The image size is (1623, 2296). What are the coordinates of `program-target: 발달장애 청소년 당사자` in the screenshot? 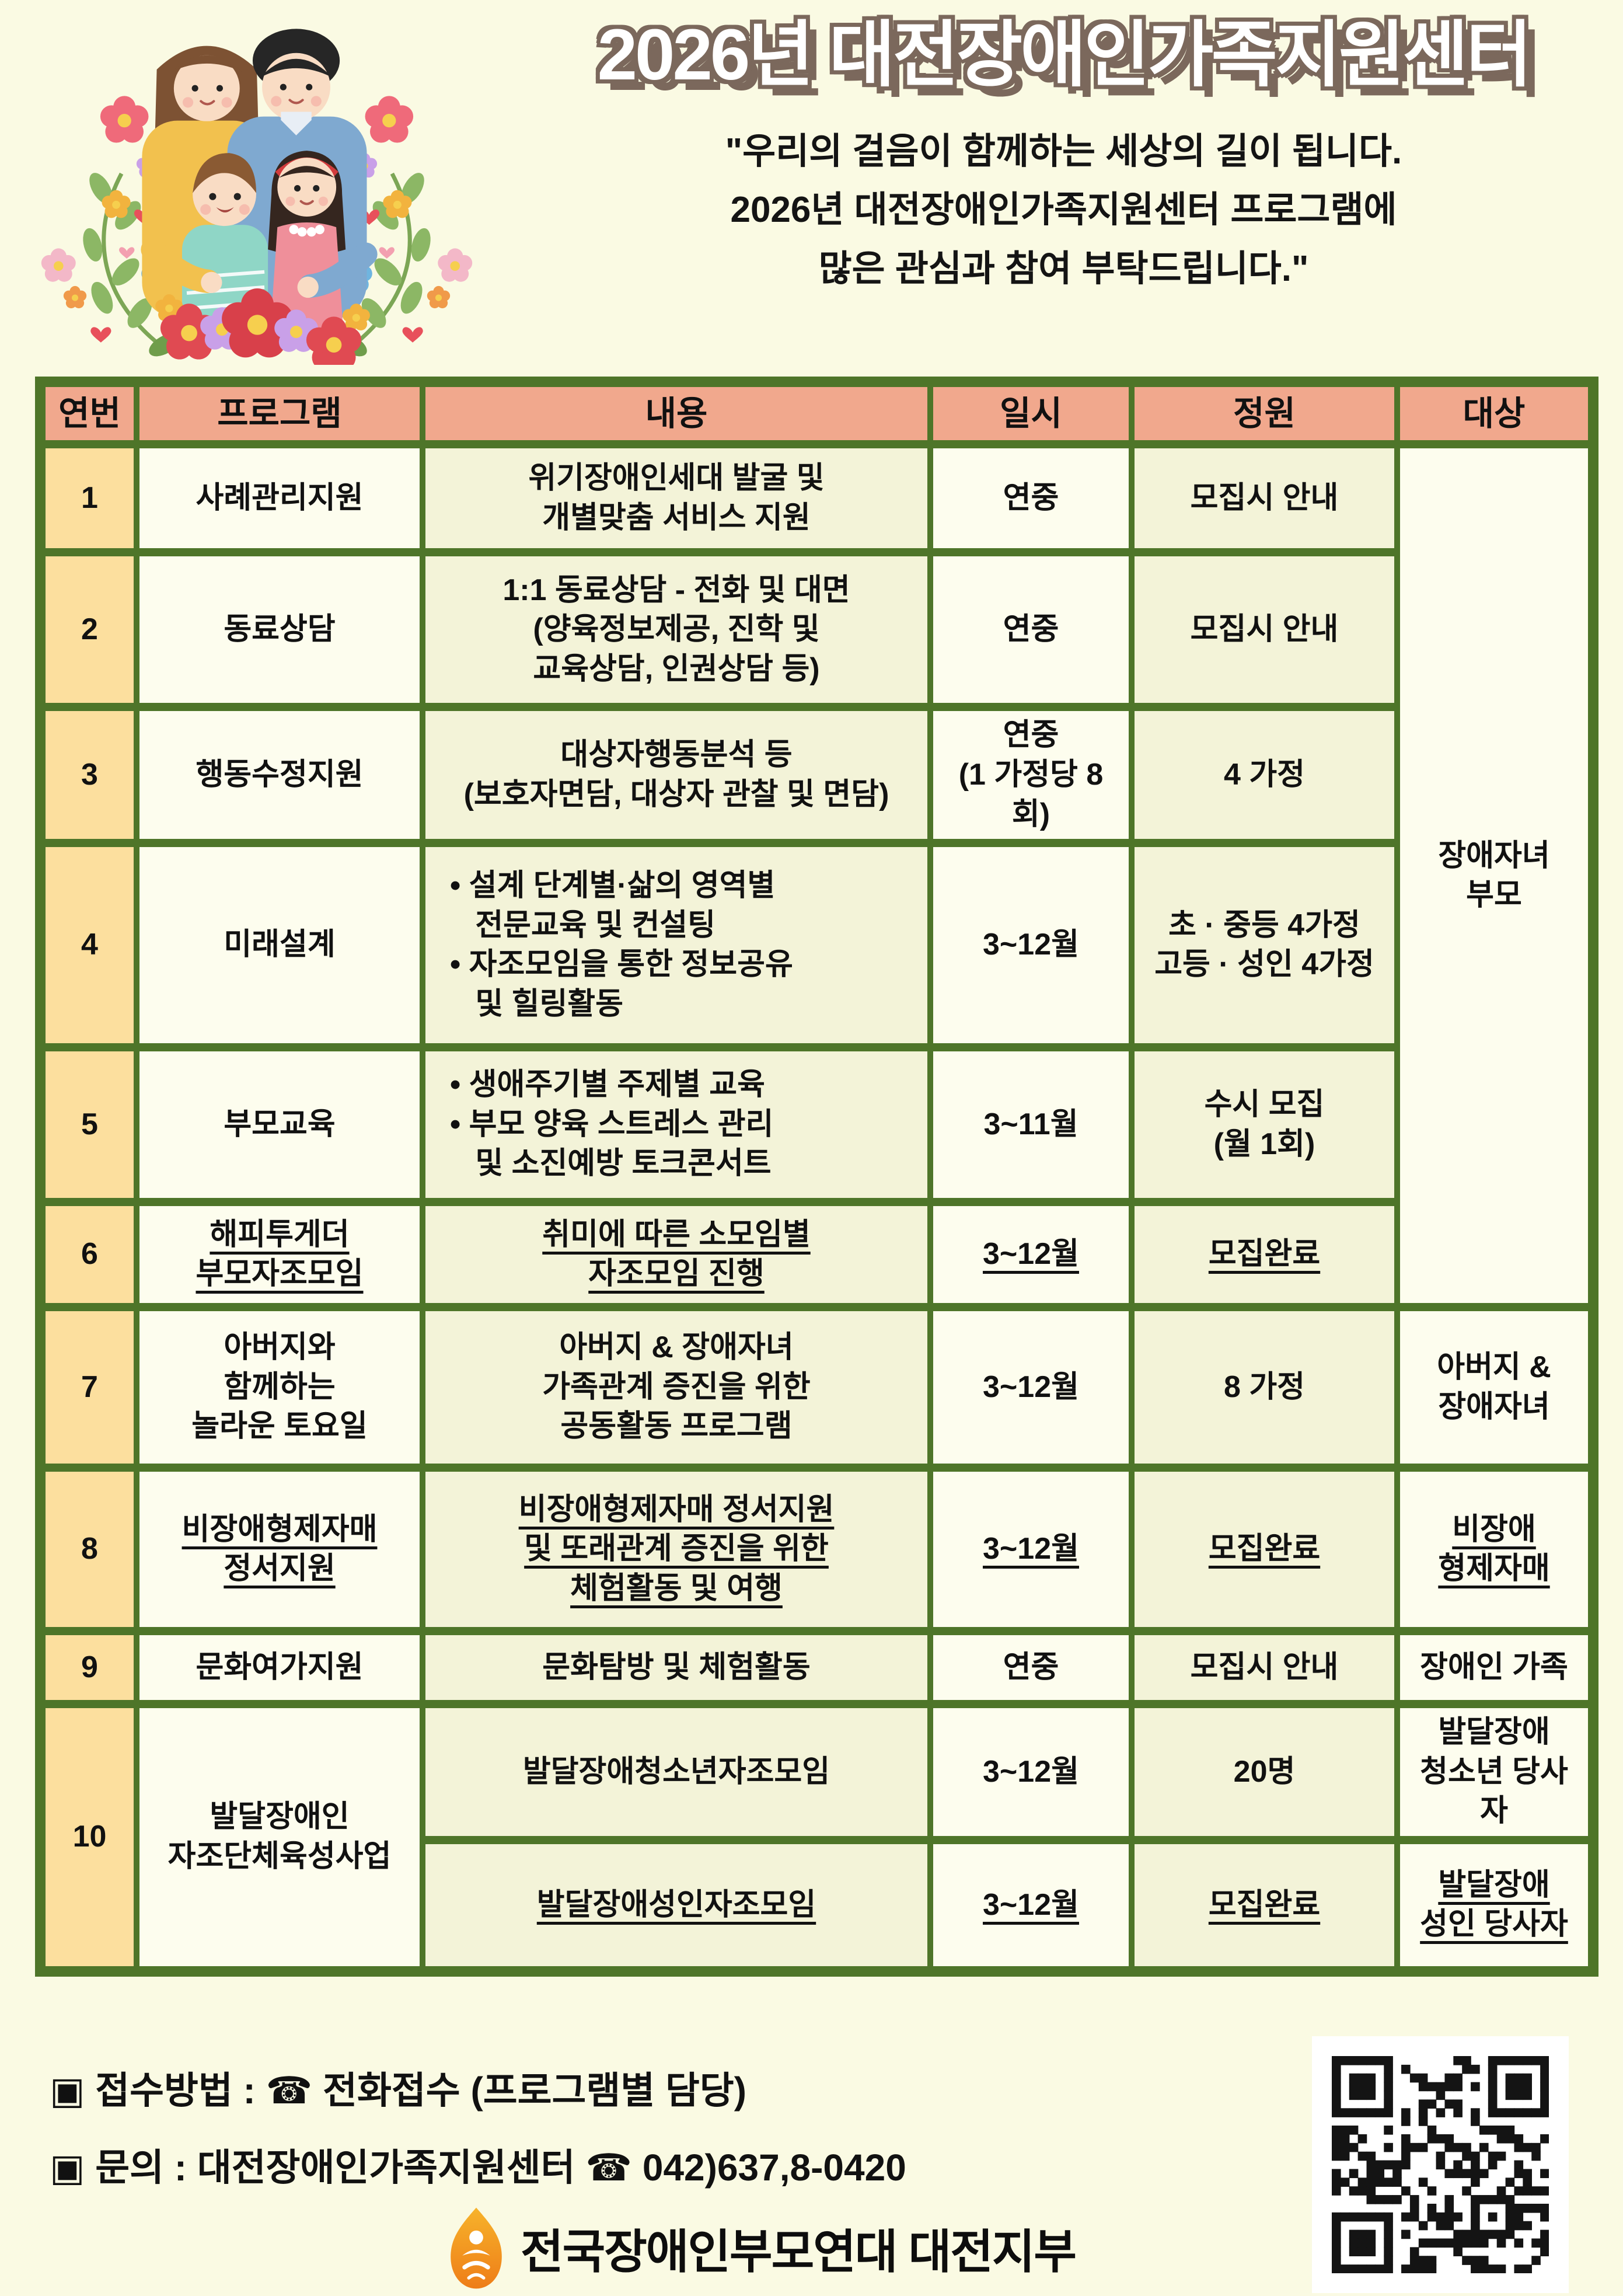 It's located at (1495, 1772).